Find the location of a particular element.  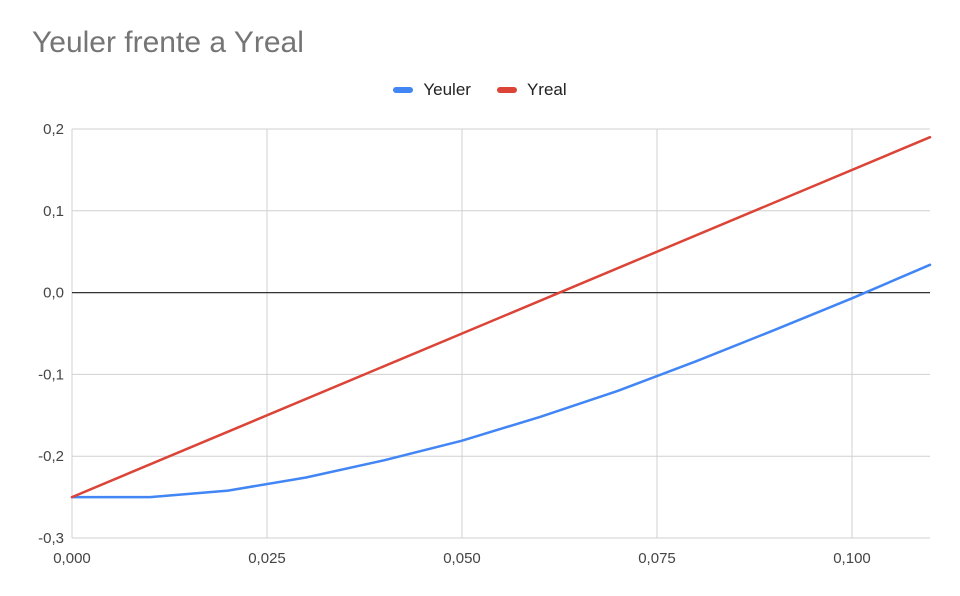

x-tick-label: 0,000 is located at coordinates (72, 558).